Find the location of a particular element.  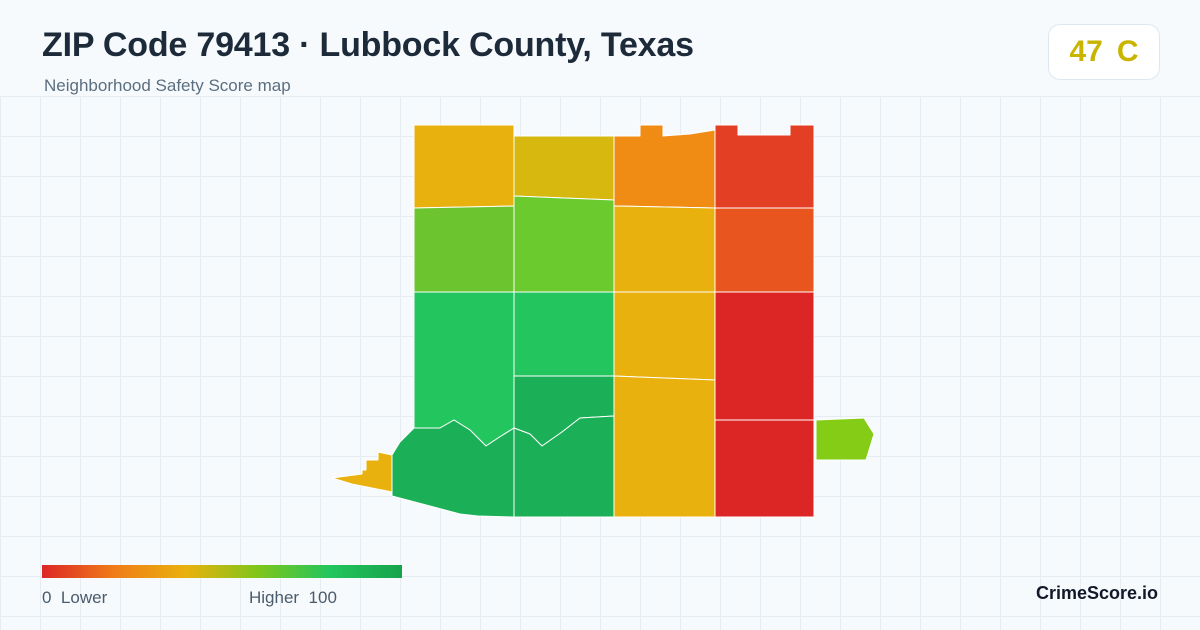

region-r2c1 is located at coordinates (464, 249).